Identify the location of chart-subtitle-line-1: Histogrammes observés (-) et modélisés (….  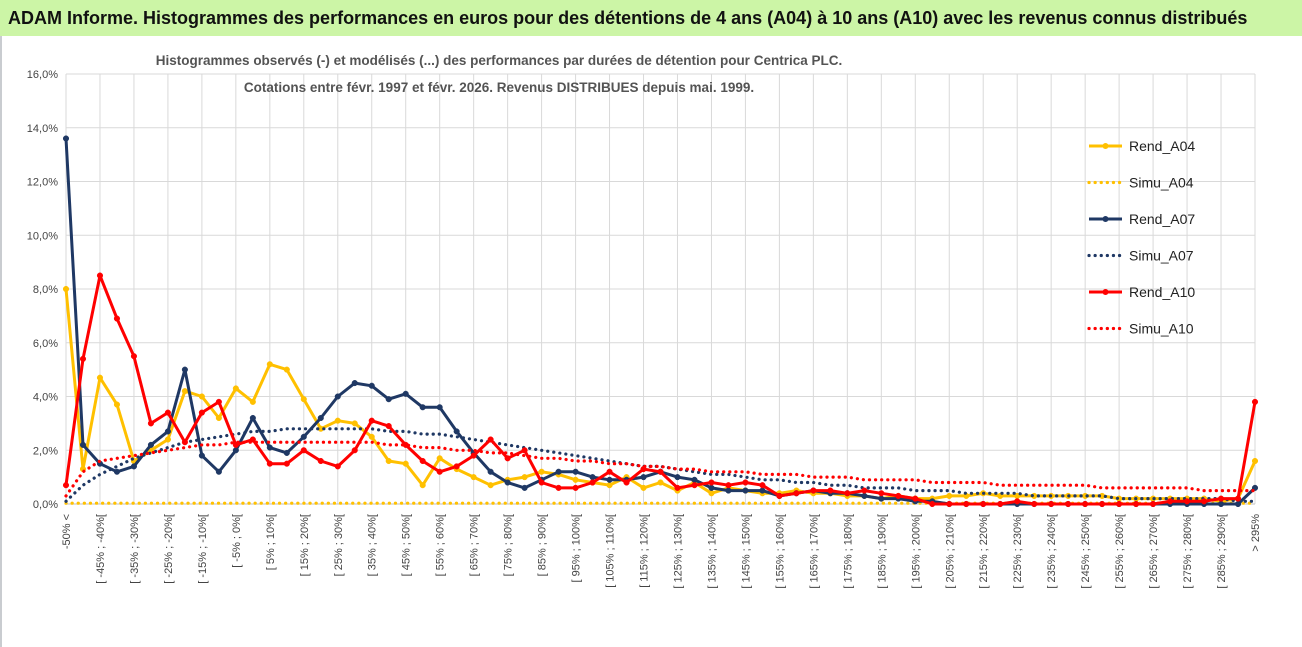
(499, 60).